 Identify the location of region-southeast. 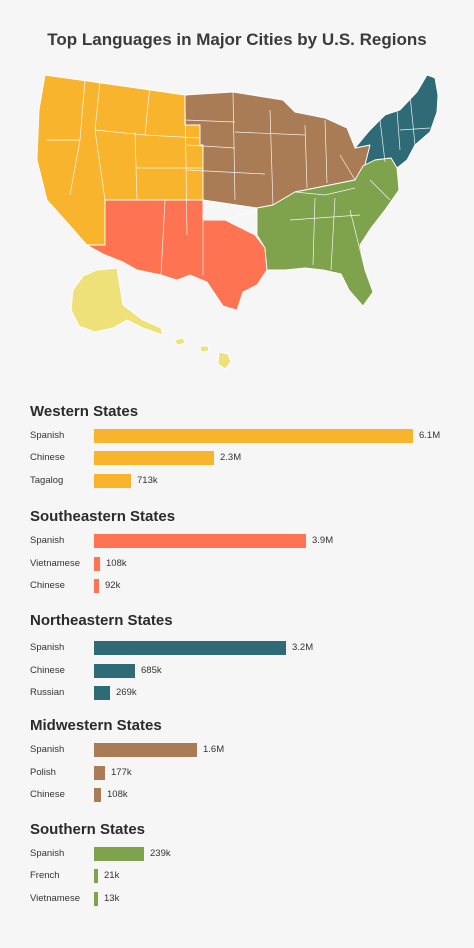
(177, 255).